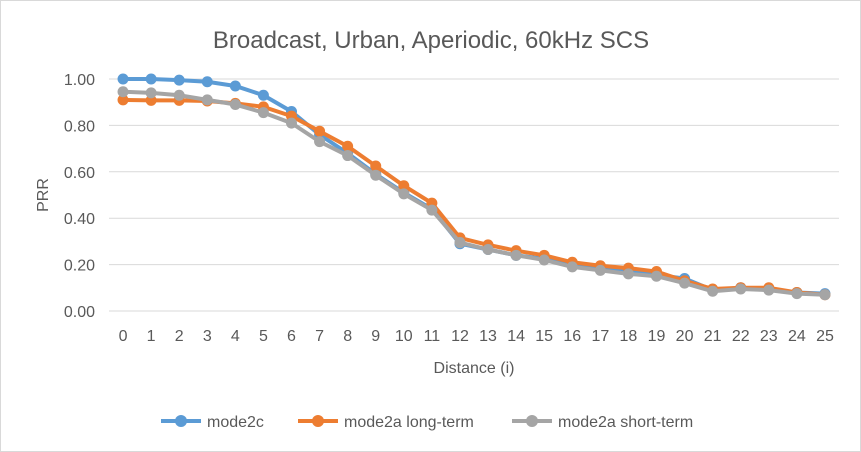  What do you see at coordinates (179, 336) in the screenshot?
I see `x-tick-label: 2` at bounding box center [179, 336].